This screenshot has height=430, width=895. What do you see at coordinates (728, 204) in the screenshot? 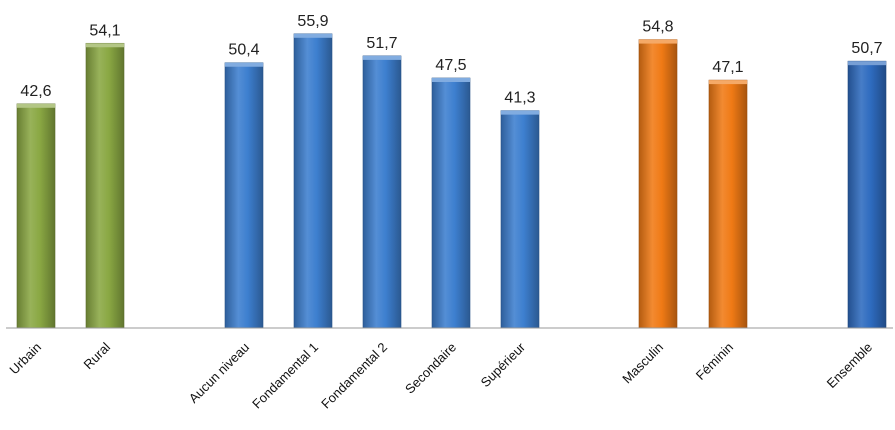
I see `bar-feminin` at bounding box center [728, 204].